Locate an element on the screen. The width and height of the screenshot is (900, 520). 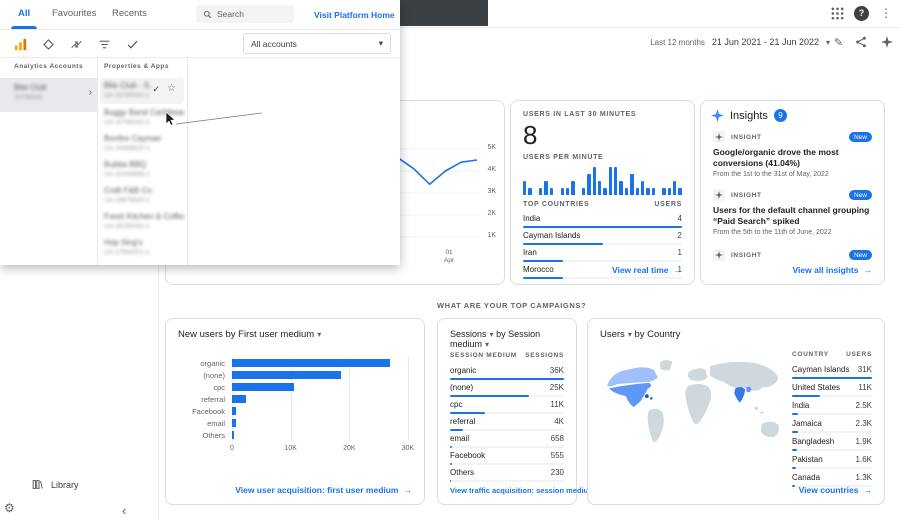
card-title: Users ▾ by Country is located at coordinates (640, 334).